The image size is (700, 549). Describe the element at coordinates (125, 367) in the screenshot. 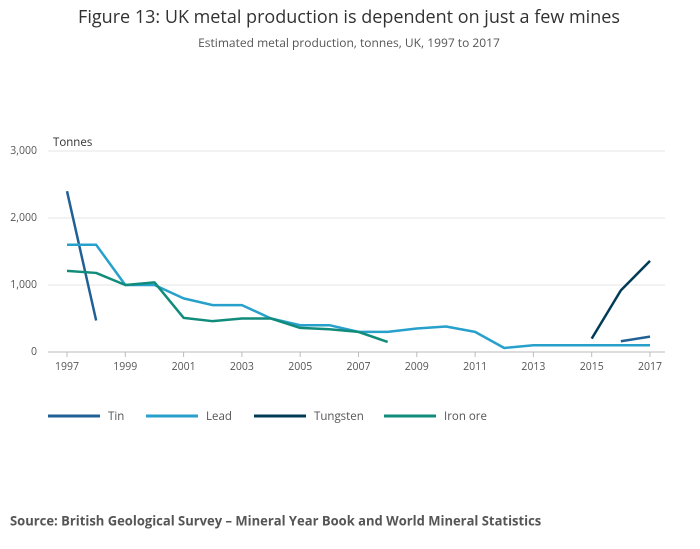

I see `x-tick-label: 1999` at that location.